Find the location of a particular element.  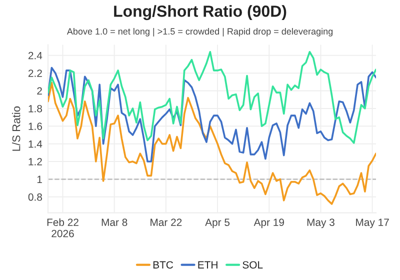

x-tick-label: Mar 22 is located at coordinates (166, 222).